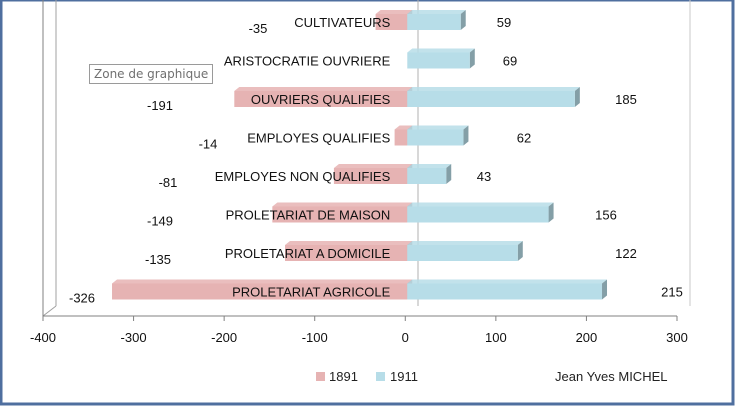 The image size is (735, 415). I want to click on x-tick-label: 0, so click(405, 337).